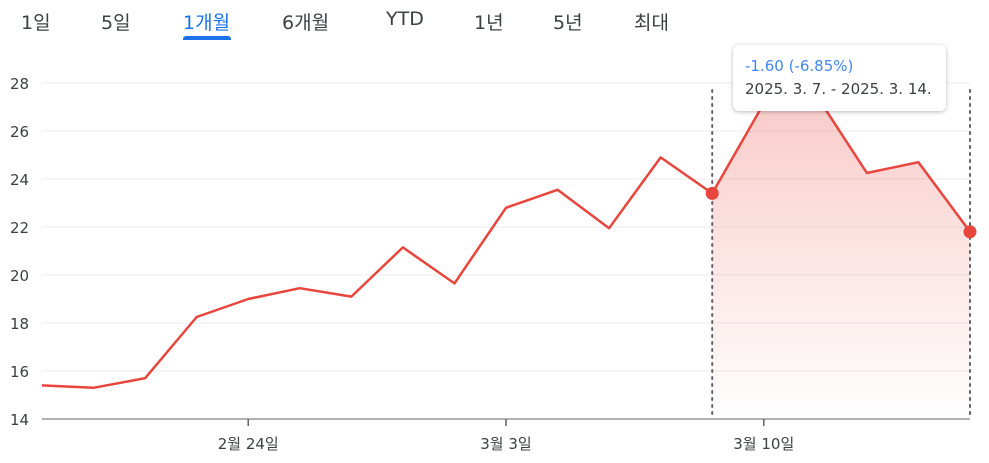 The width and height of the screenshot is (989, 463). What do you see at coordinates (505, 444) in the screenshot?
I see `x-tick-label: 3월 3일` at bounding box center [505, 444].